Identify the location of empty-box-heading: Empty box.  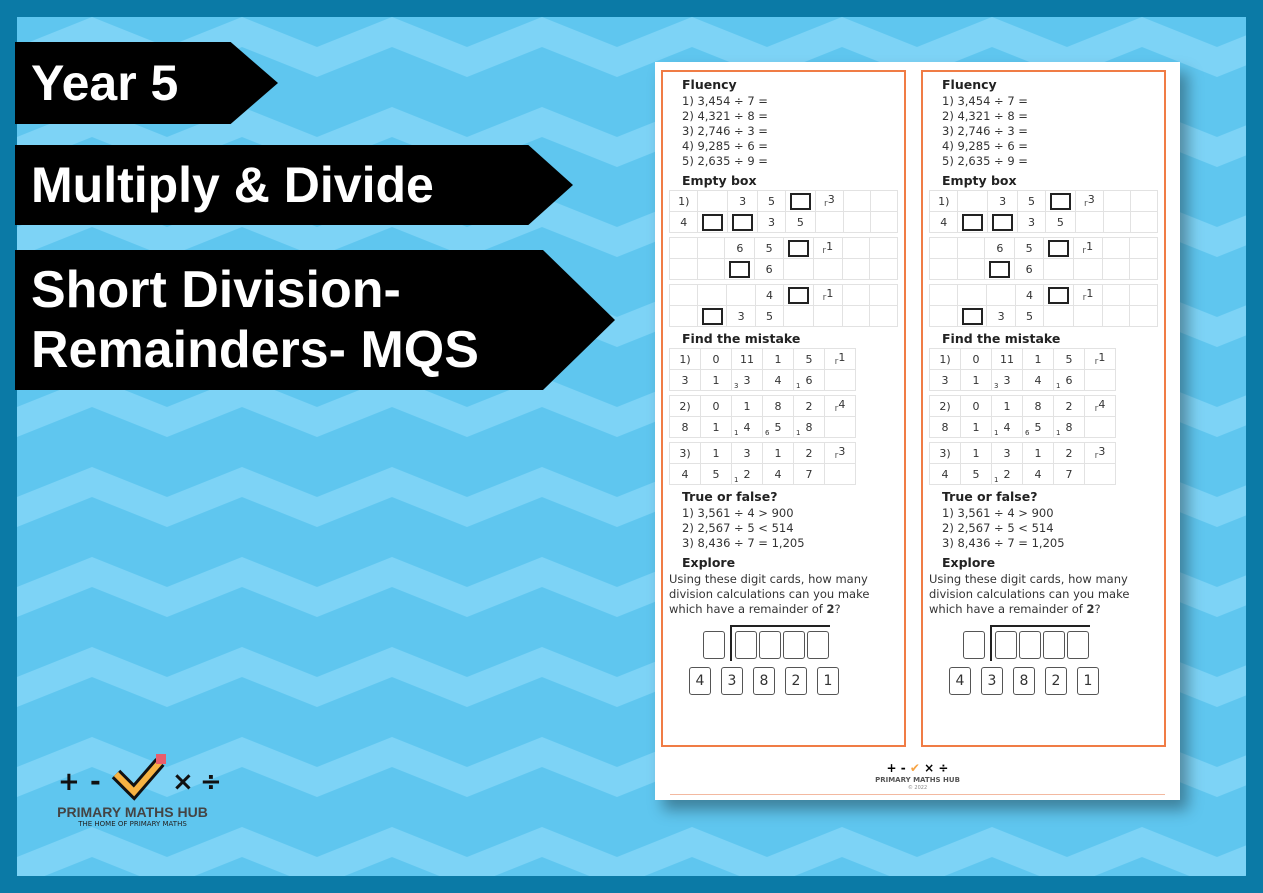
(719, 180).